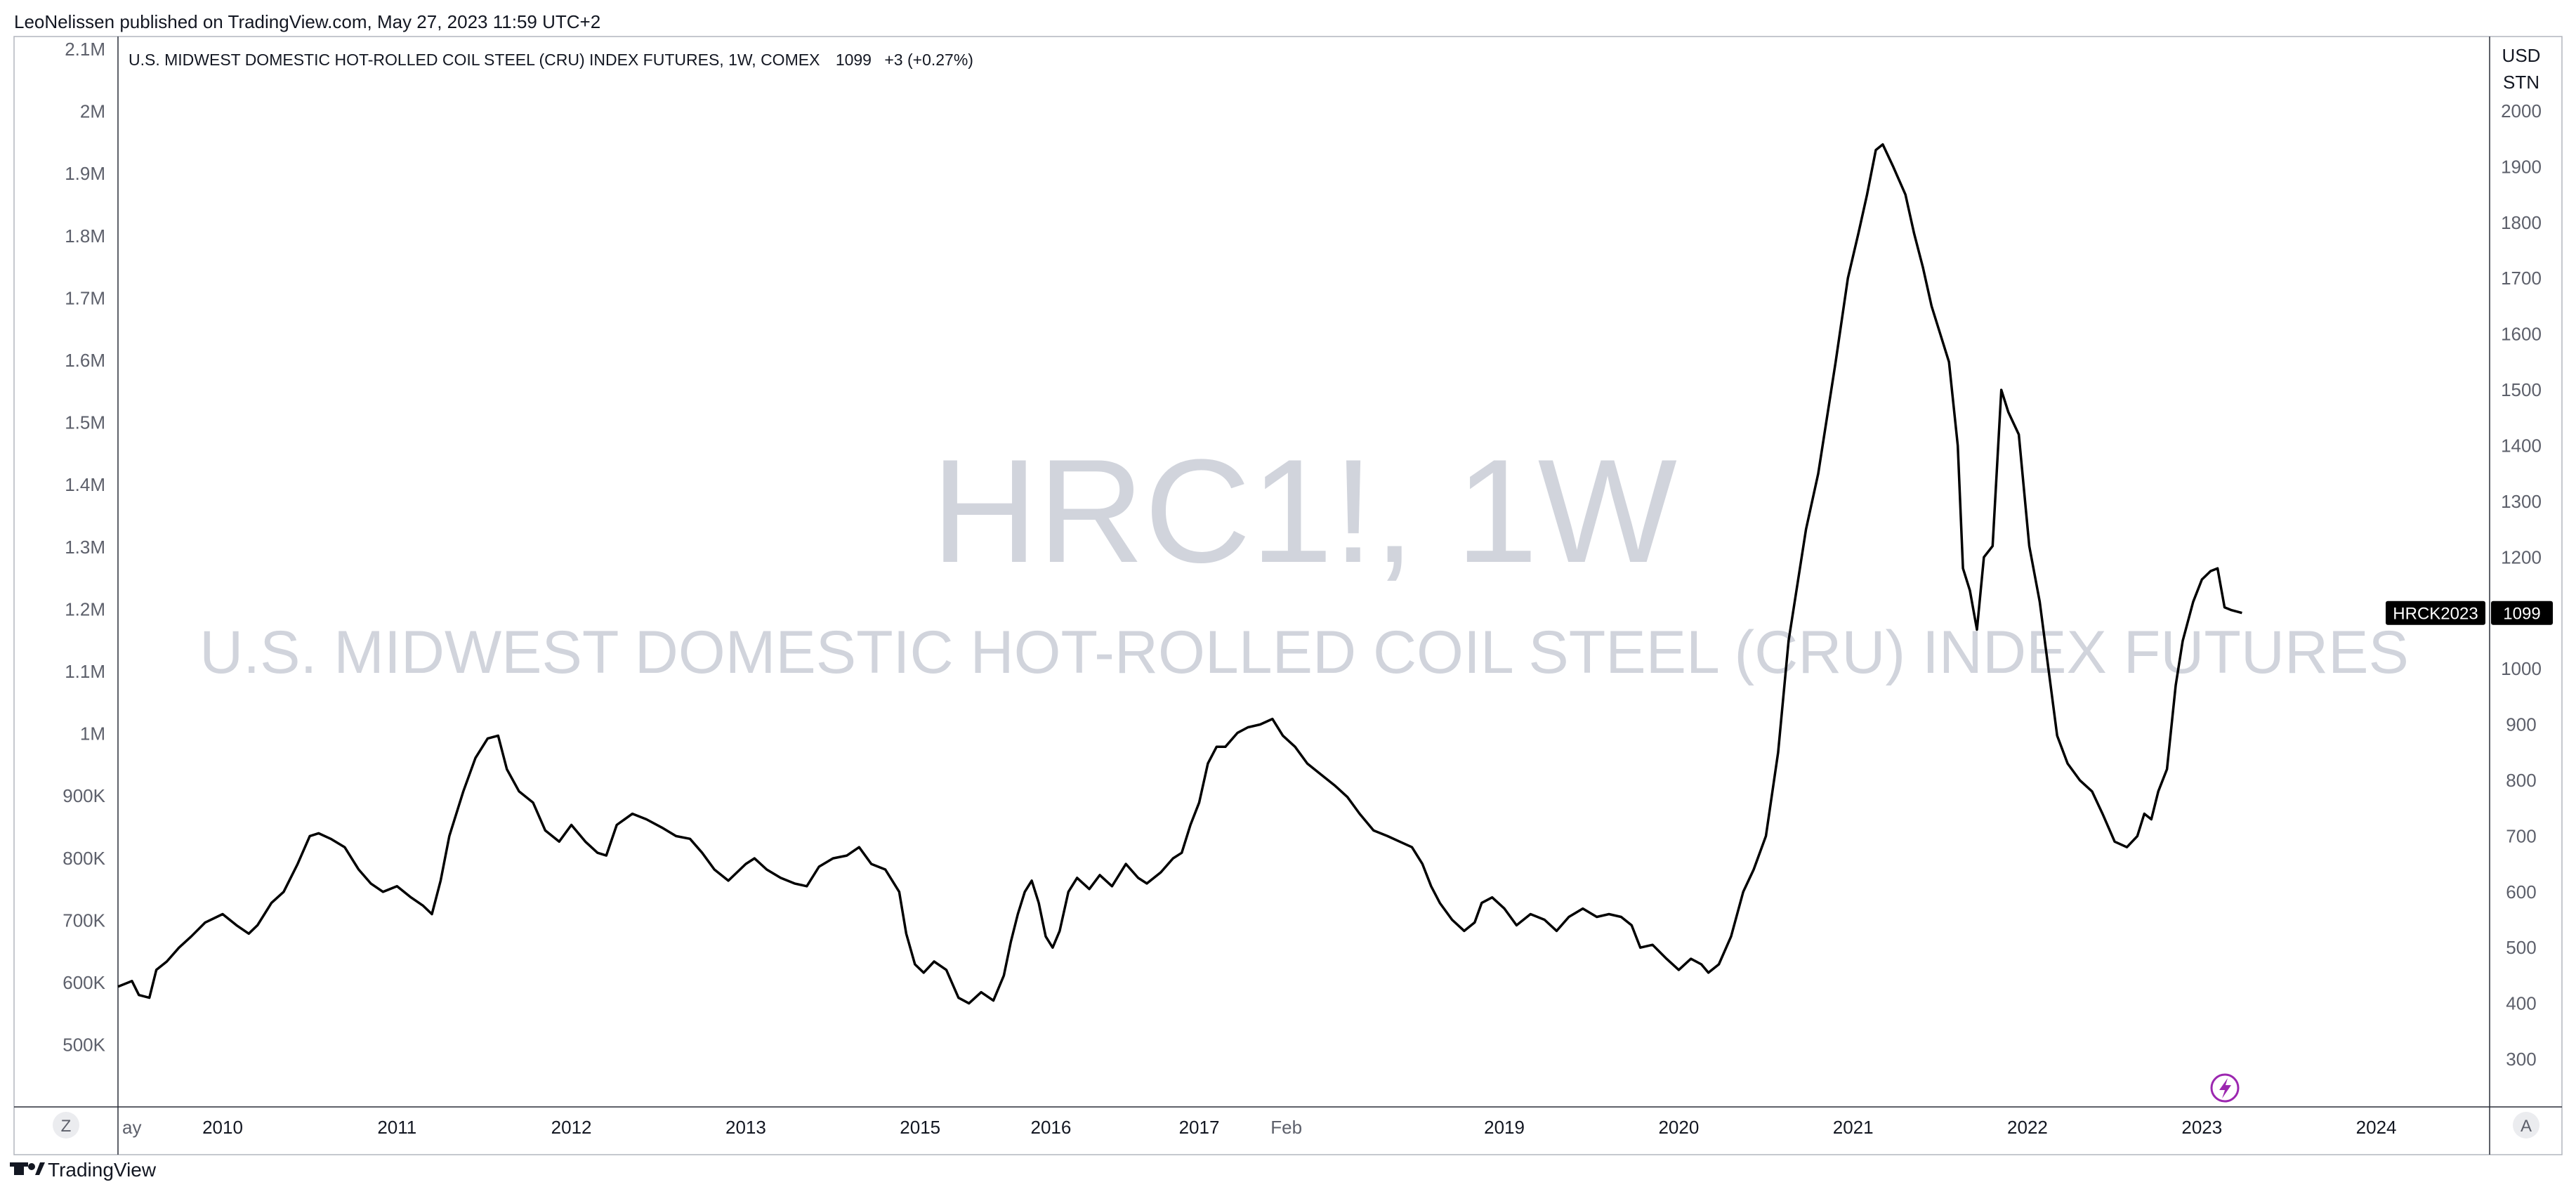 This screenshot has width=2576, height=1194. I want to click on left-tick-label: 2.1M, so click(85, 50).